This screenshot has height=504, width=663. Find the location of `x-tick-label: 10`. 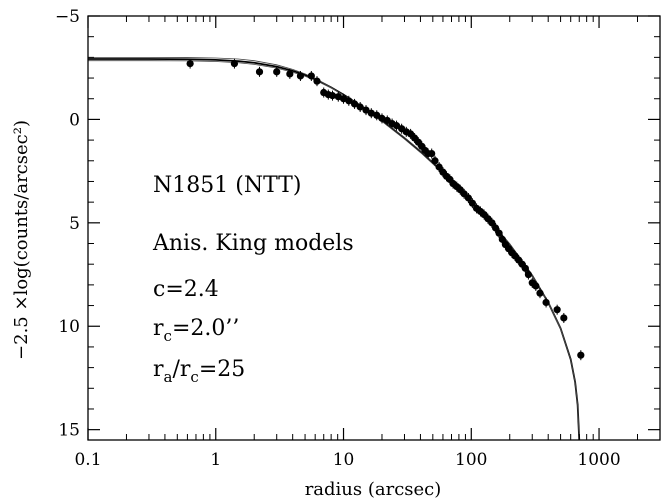

x-tick-label: 10 is located at coordinates (344, 460).